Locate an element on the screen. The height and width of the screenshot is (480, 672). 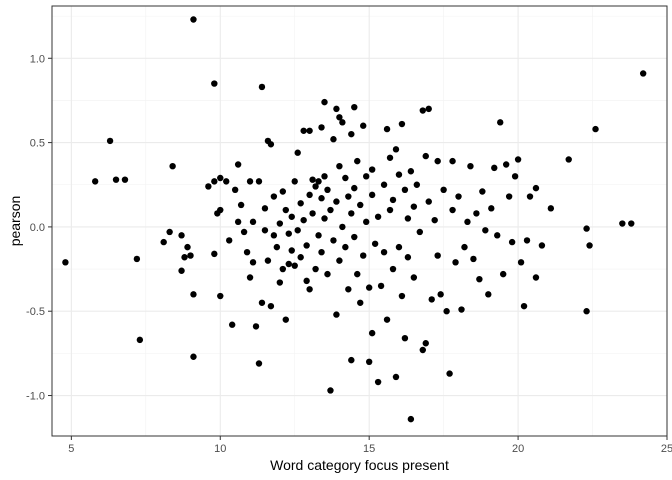
x-tick-label: 15 is located at coordinates (369, 449).